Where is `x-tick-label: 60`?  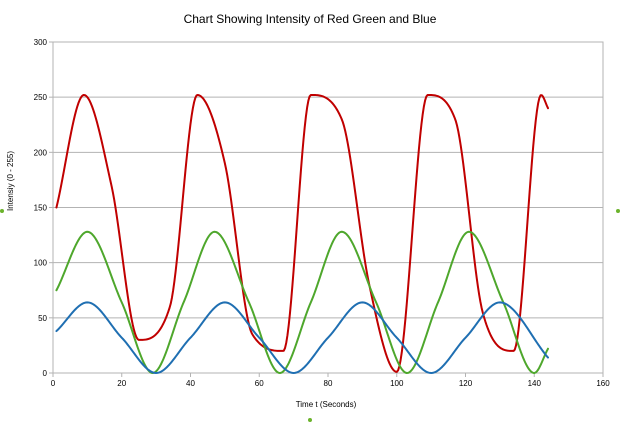
x-tick-label: 60 is located at coordinates (259, 383).